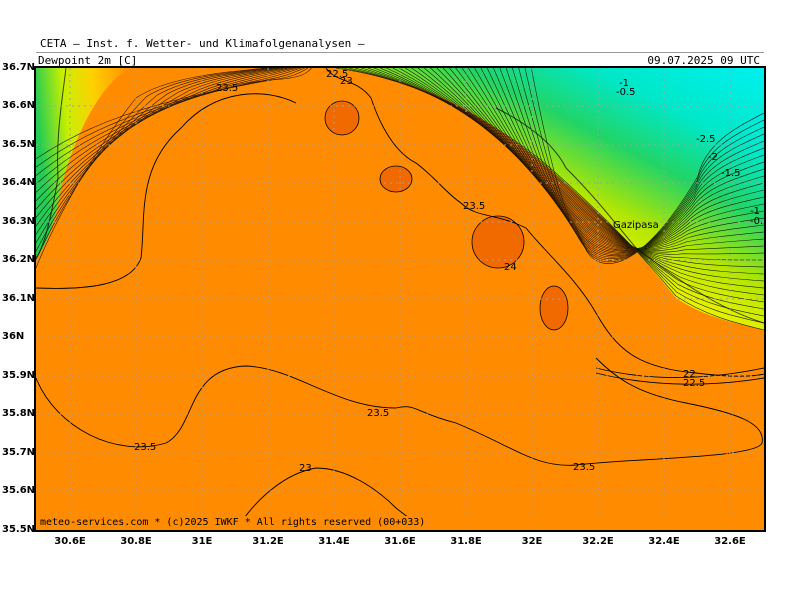 The image size is (800, 600). What do you see at coordinates (13, 336) in the screenshot?
I see `latitude-label: 36N` at bounding box center [13, 336].